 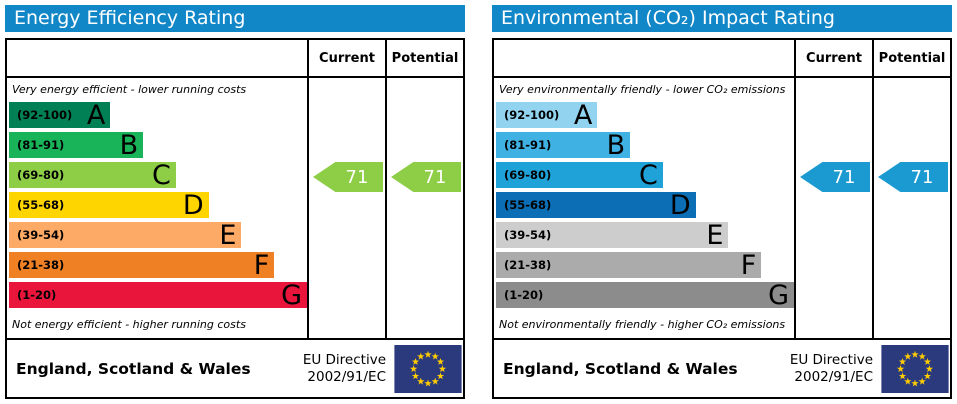 What do you see at coordinates (722, 18) in the screenshot?
I see `panel-title: Environmental (CO₂) Impact Rating` at bounding box center [722, 18].